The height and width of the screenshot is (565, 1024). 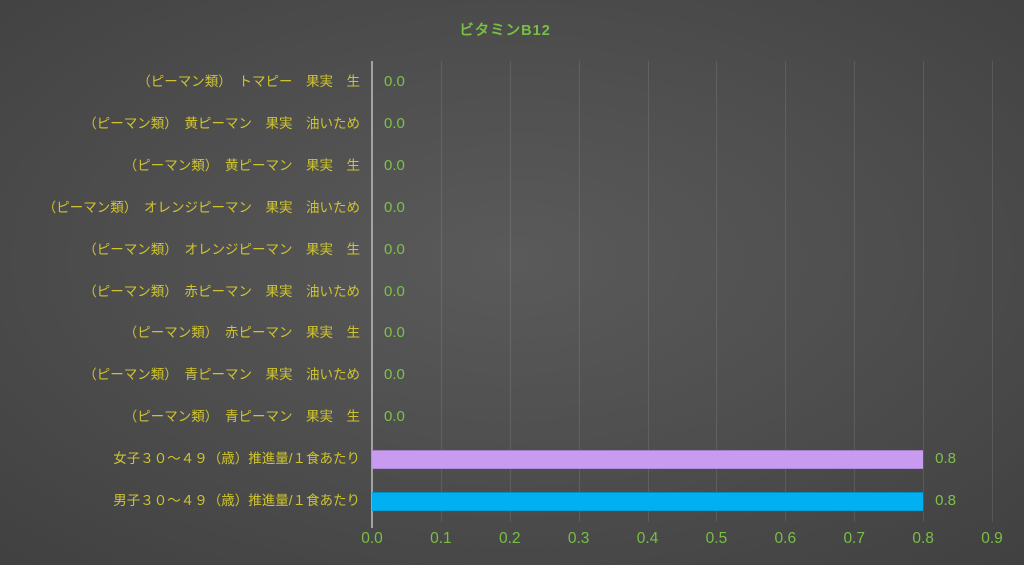 What do you see at coordinates (372, 294) in the screenshot?
I see `value-axis-line` at bounding box center [372, 294].